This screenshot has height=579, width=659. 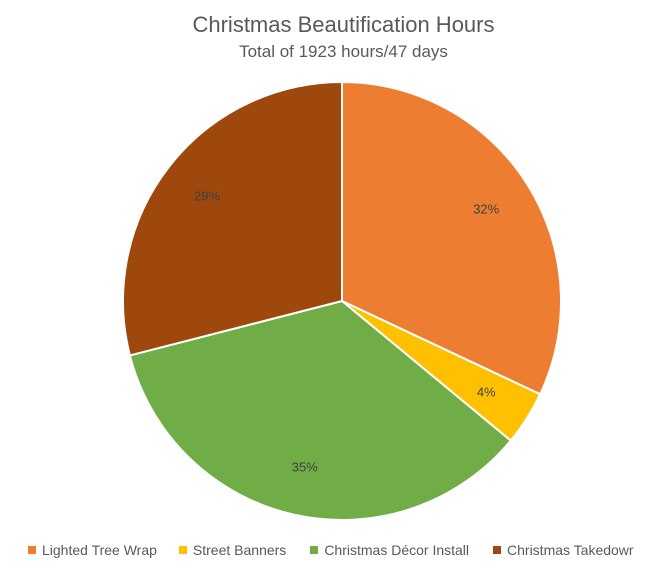 I want to click on pie-data-label: 29%, so click(x=207, y=195).